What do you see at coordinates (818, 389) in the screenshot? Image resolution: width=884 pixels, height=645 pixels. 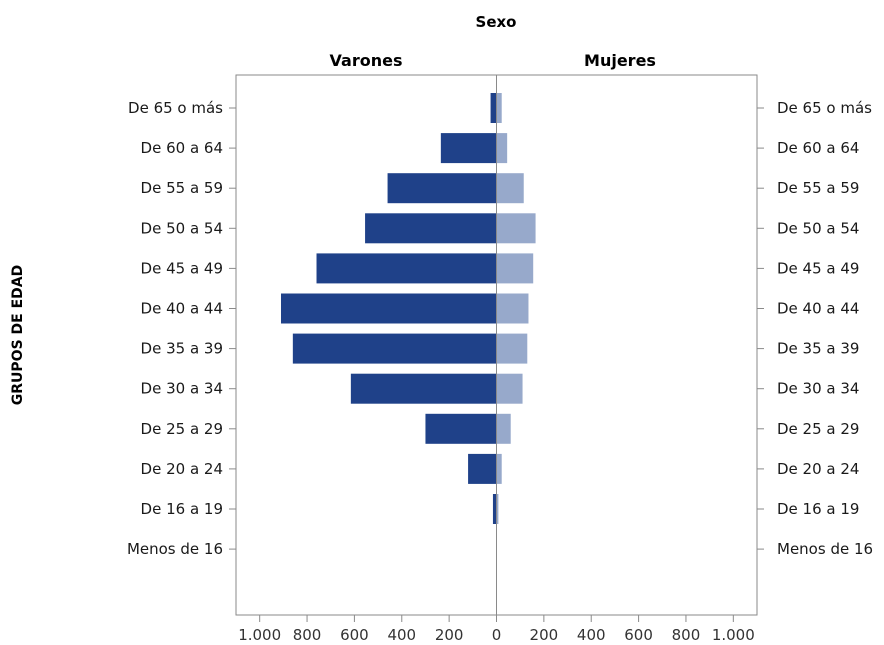 I see `y-tick-label-right: De 30 a 34` at bounding box center [818, 389].